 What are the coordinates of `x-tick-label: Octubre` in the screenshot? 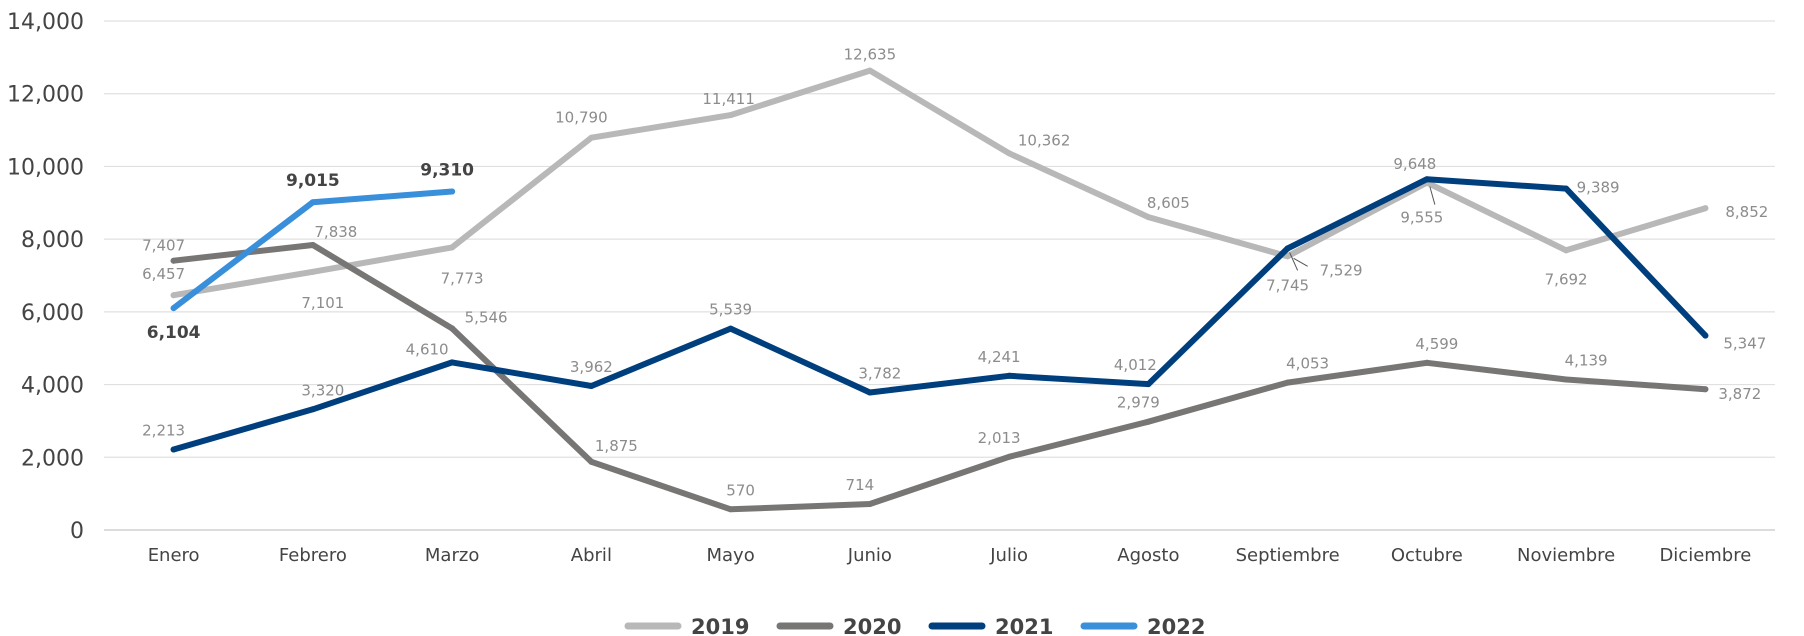 It's located at (1427, 555).